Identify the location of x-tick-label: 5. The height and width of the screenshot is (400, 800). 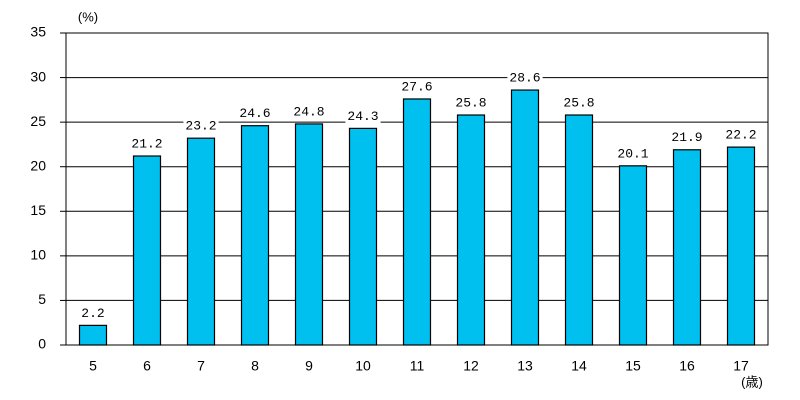
(93, 366).